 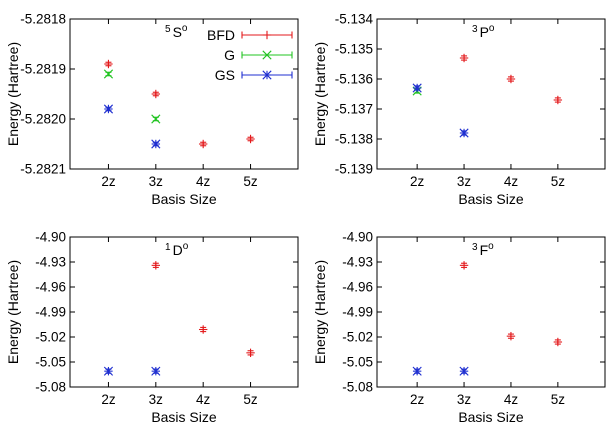 What do you see at coordinates (43, 169) in the screenshot?
I see `y-tick-label: -5.2821` at bounding box center [43, 169].